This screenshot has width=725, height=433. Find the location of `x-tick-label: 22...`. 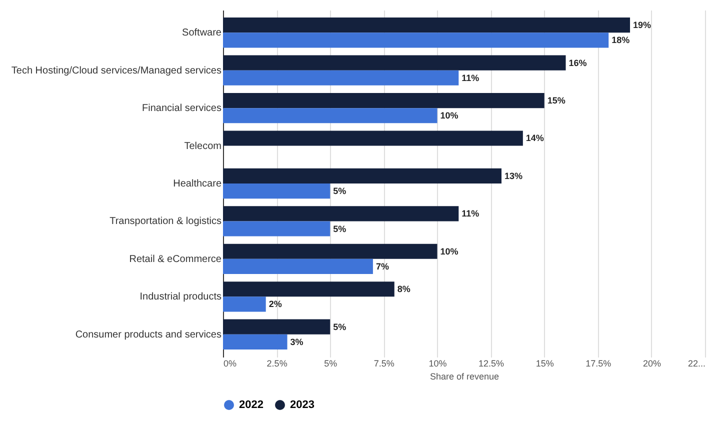

x-tick-label: 22... is located at coordinates (697, 363).